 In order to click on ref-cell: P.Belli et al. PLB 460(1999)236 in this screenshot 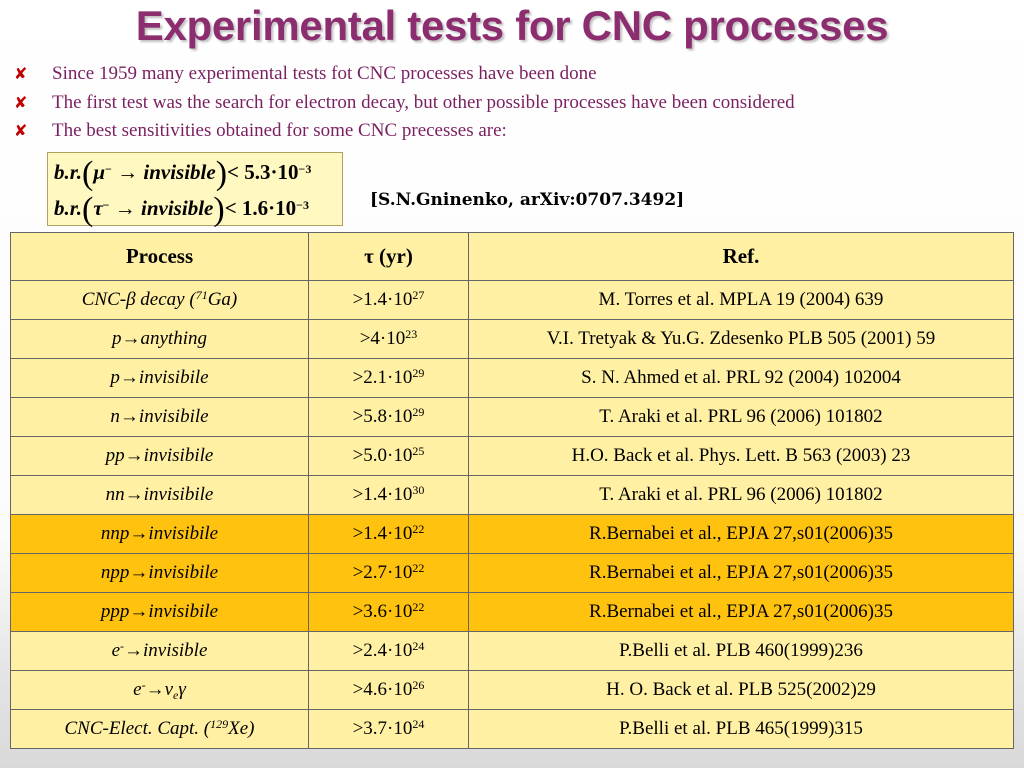, I will do `click(741, 651)`.